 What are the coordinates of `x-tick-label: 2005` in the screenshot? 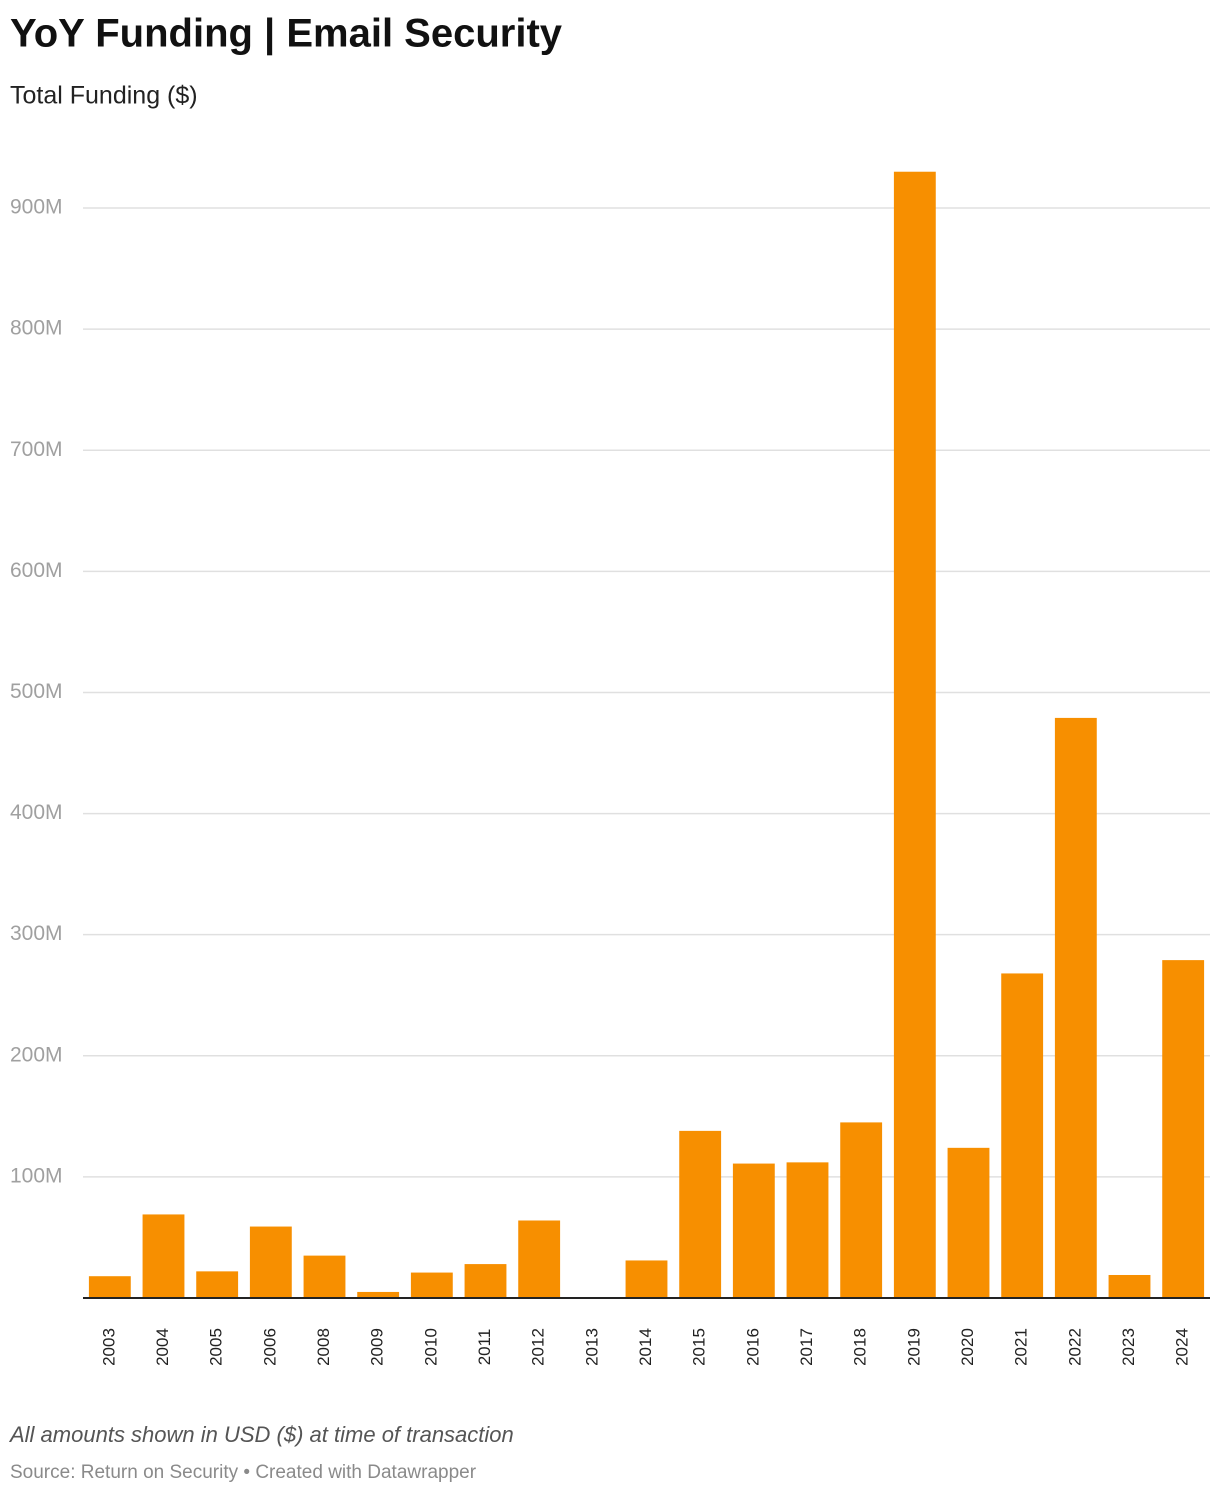 It's located at (216, 1347).